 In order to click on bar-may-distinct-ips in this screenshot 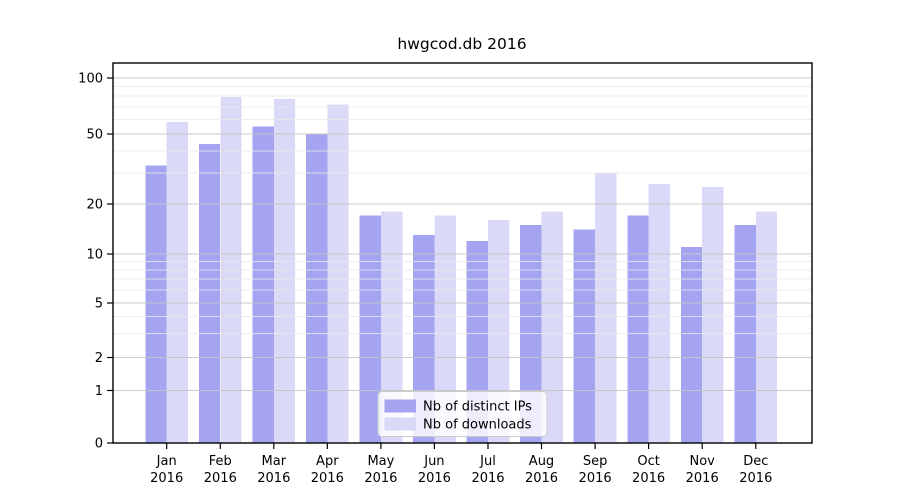, I will do `click(370, 329)`.